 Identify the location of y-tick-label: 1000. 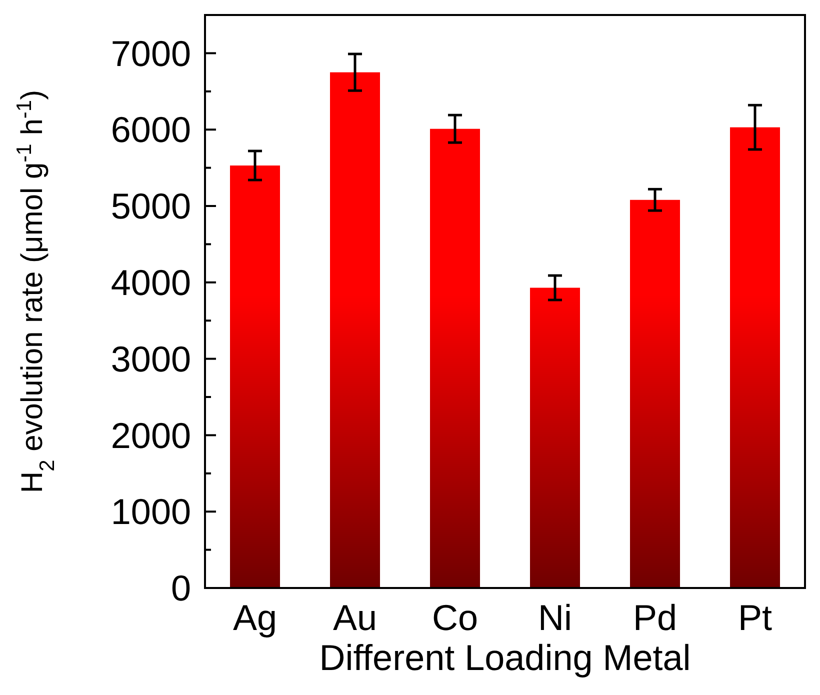
(150, 511).